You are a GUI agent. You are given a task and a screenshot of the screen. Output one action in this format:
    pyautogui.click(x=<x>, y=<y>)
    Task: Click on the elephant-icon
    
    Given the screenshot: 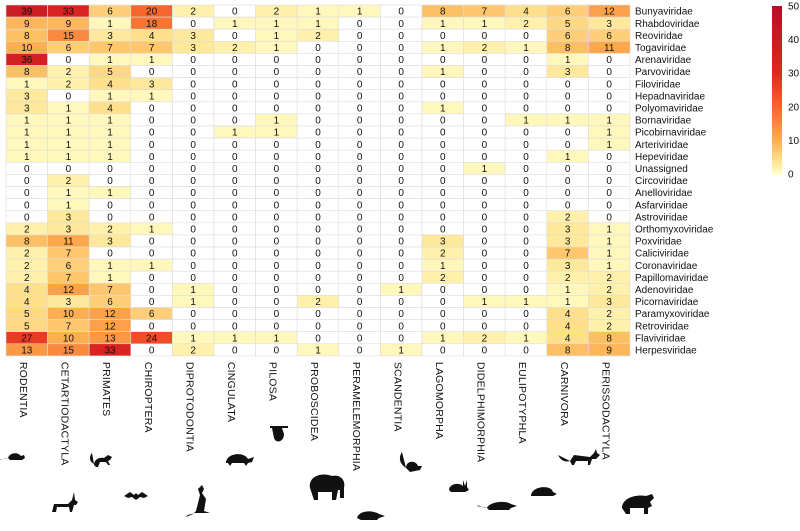 What is the action you would take?
    pyautogui.click(x=327, y=487)
    